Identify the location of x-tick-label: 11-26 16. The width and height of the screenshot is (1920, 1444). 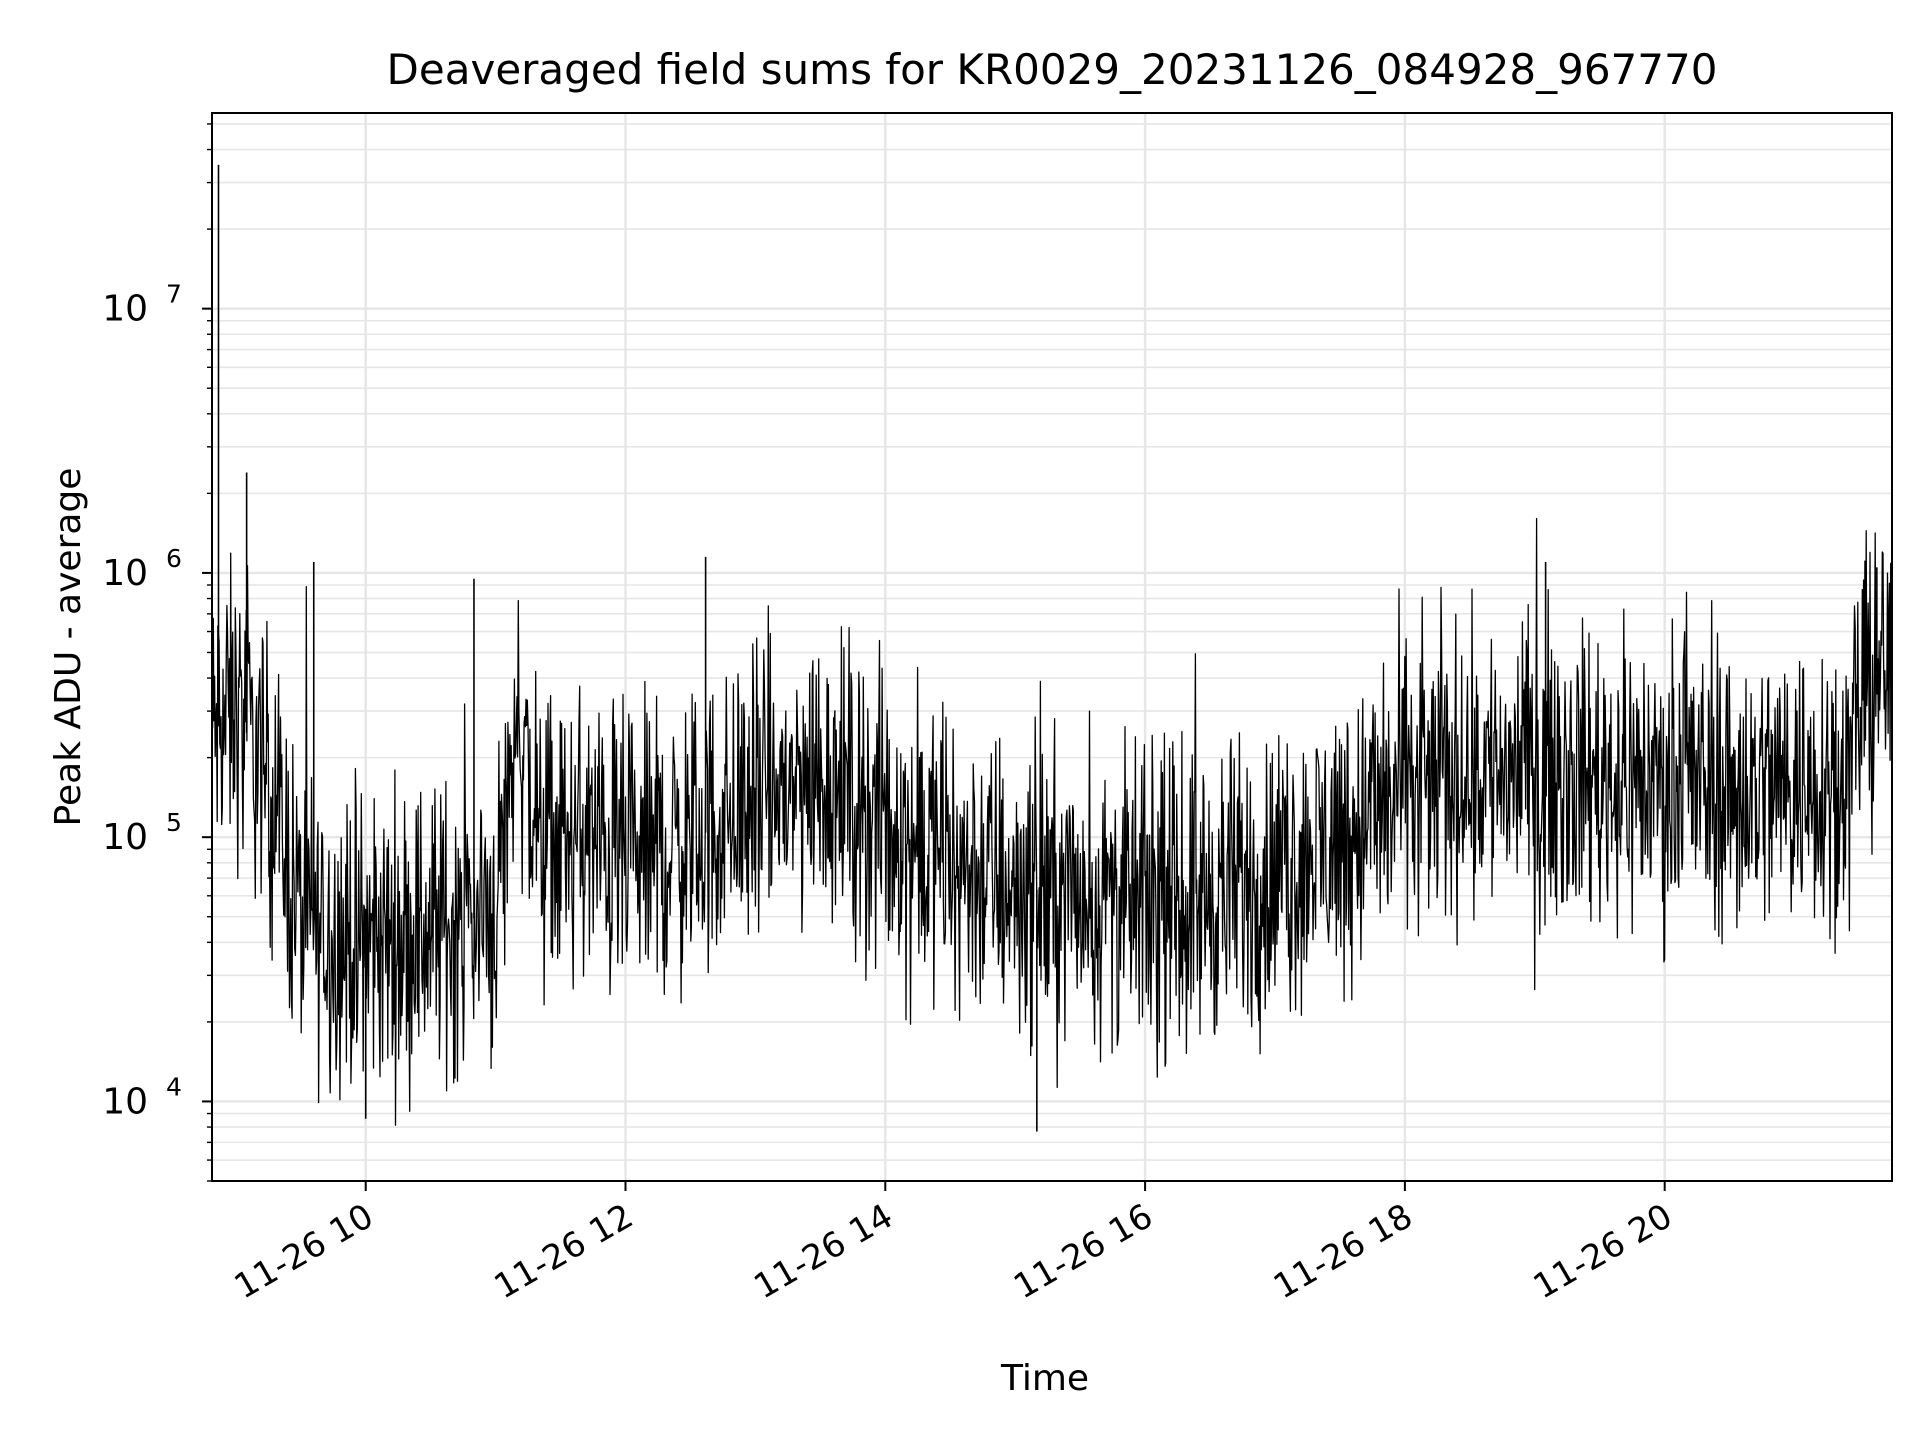
(1083, 1251).